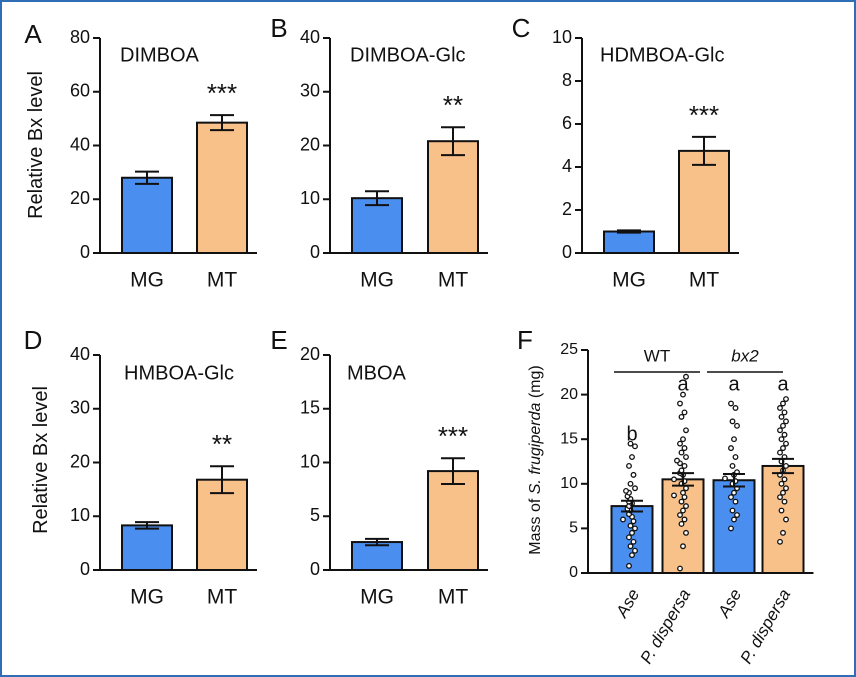 This screenshot has width=856, height=677. I want to click on y-tick-label: 2, so click(567, 209).